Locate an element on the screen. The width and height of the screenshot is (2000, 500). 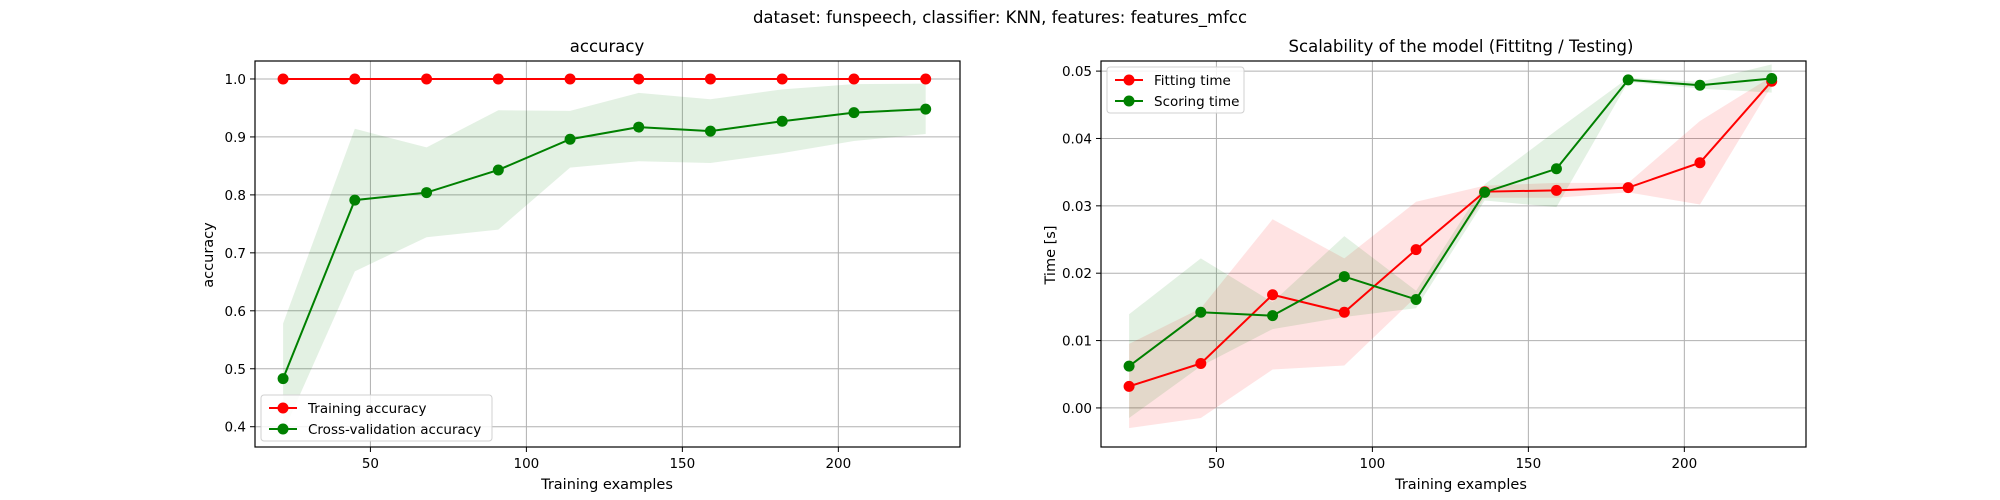
y-tick-label: 1.0 is located at coordinates (235, 80).